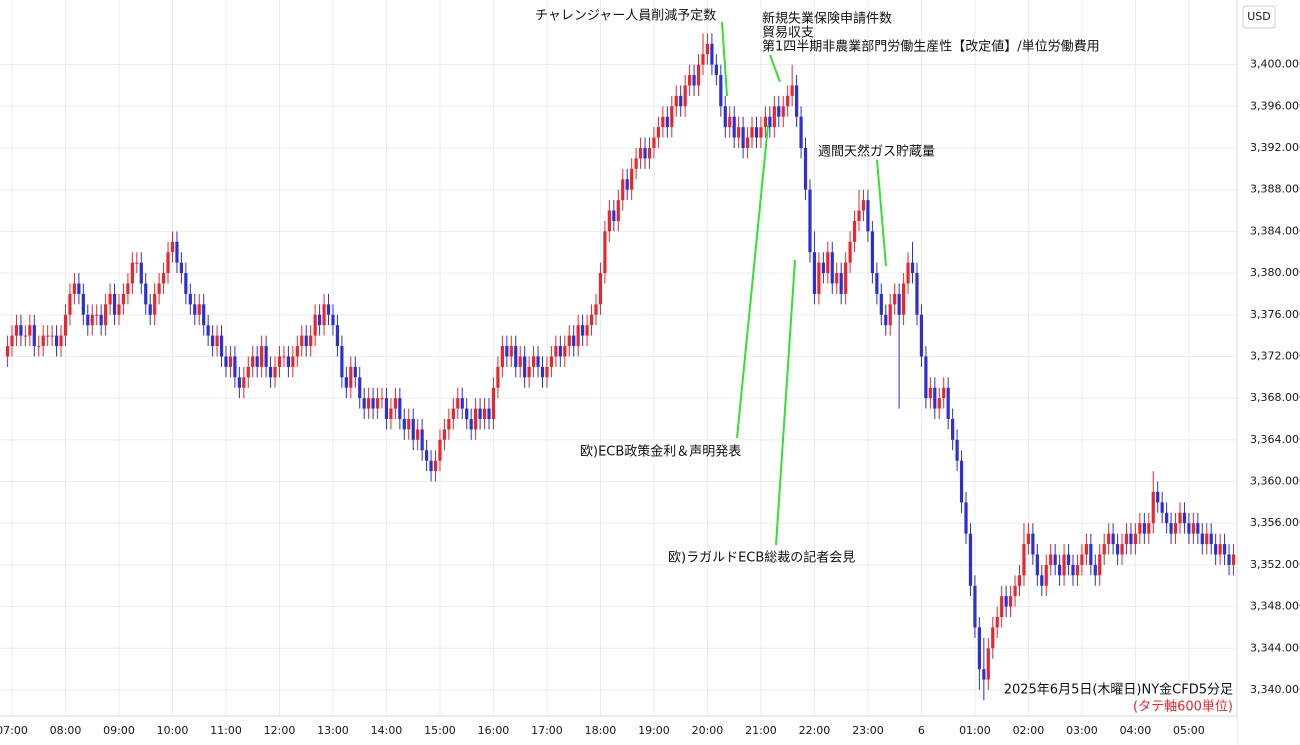 This screenshot has width=1300, height=745. What do you see at coordinates (333, 730) in the screenshot?
I see `x-tick-label: 13:00` at bounding box center [333, 730].